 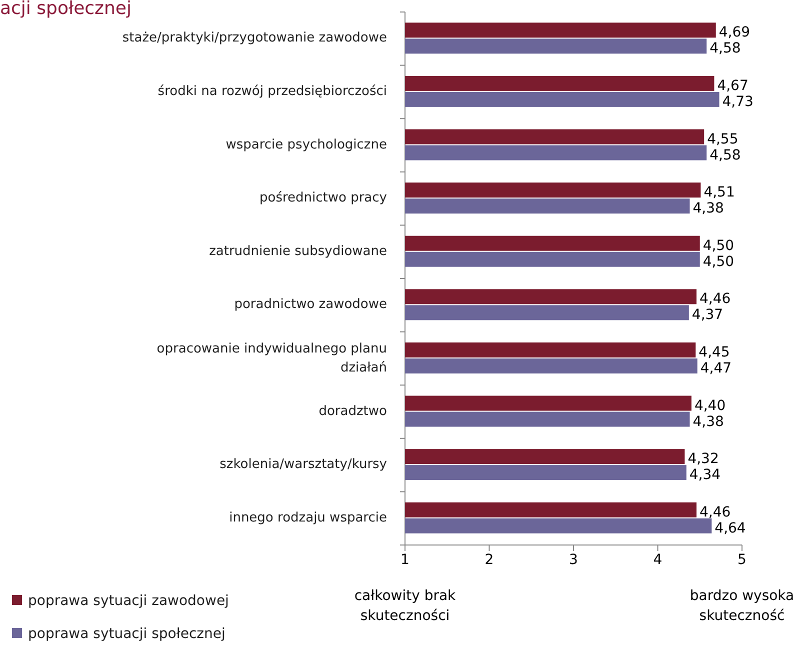 I want to click on text: bardzo wysoka skuteczność, so click(x=742, y=606).